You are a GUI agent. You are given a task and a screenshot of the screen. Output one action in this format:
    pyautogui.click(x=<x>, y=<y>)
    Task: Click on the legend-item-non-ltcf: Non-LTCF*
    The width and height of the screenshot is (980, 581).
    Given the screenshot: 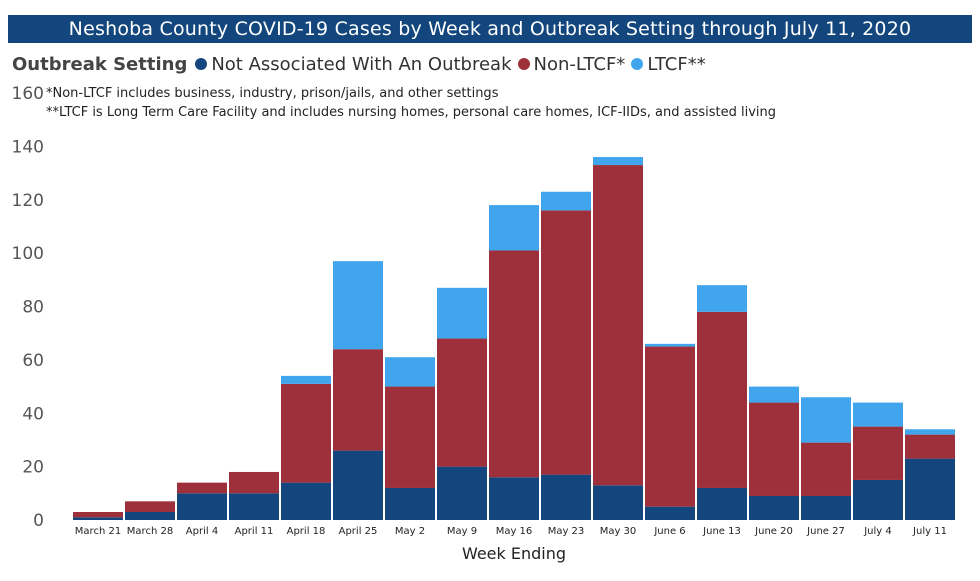 What is the action you would take?
    pyautogui.click(x=571, y=64)
    